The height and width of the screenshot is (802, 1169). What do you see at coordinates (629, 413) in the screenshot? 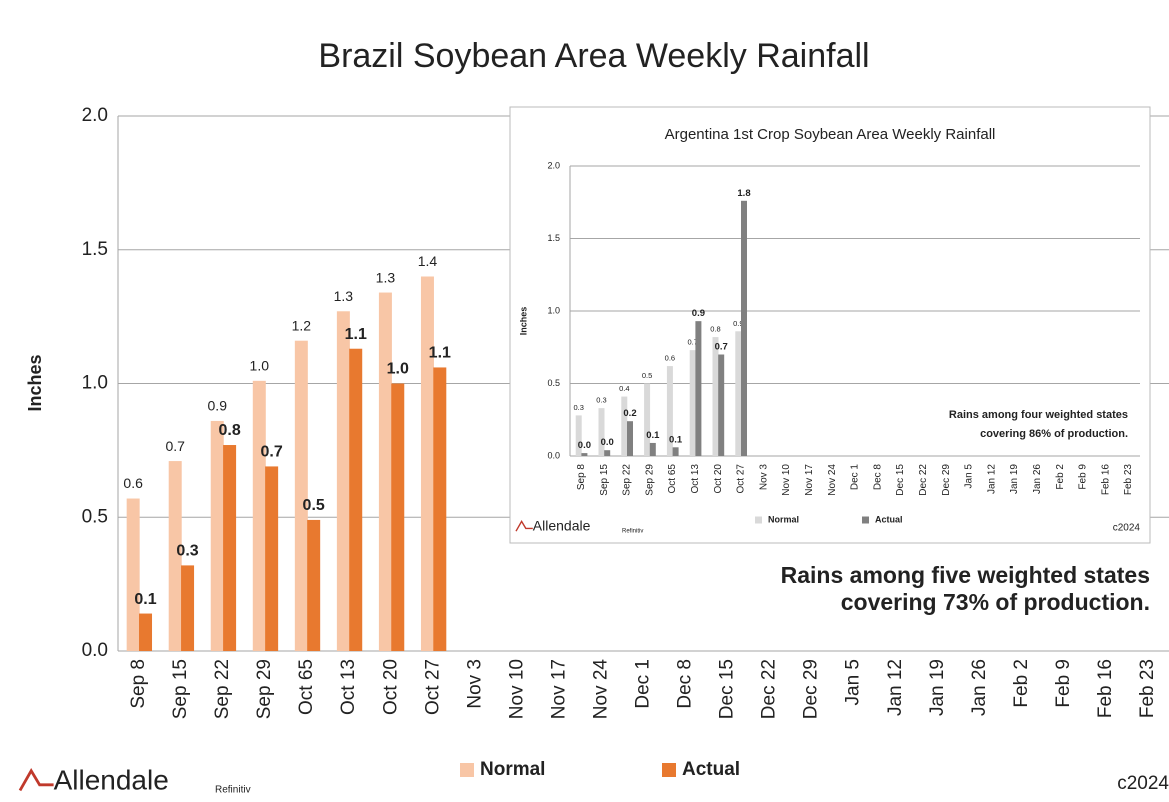
I see `data-label: 0.2` at bounding box center [629, 413].